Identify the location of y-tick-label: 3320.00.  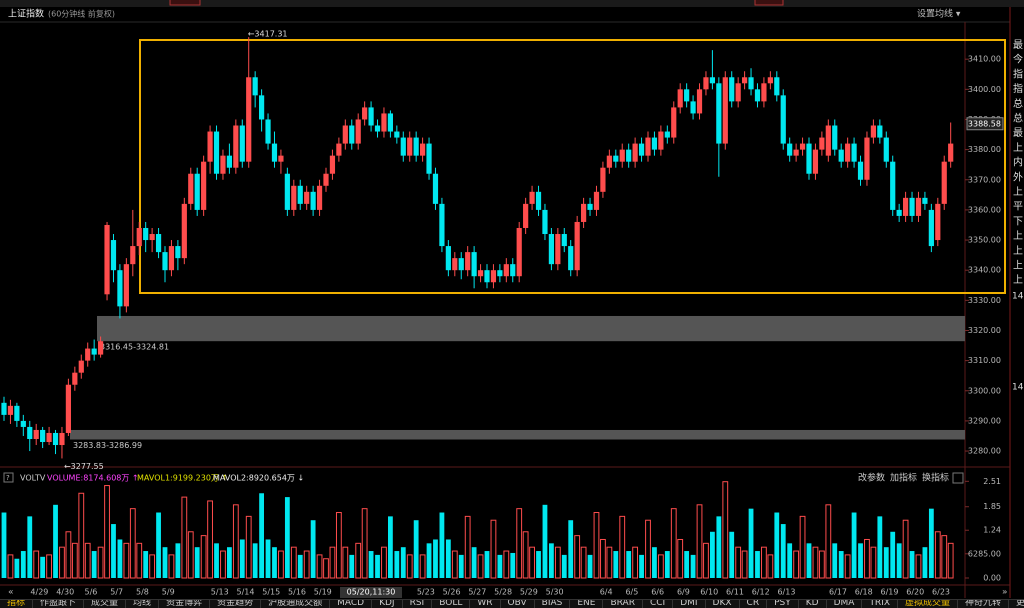
(984, 330).